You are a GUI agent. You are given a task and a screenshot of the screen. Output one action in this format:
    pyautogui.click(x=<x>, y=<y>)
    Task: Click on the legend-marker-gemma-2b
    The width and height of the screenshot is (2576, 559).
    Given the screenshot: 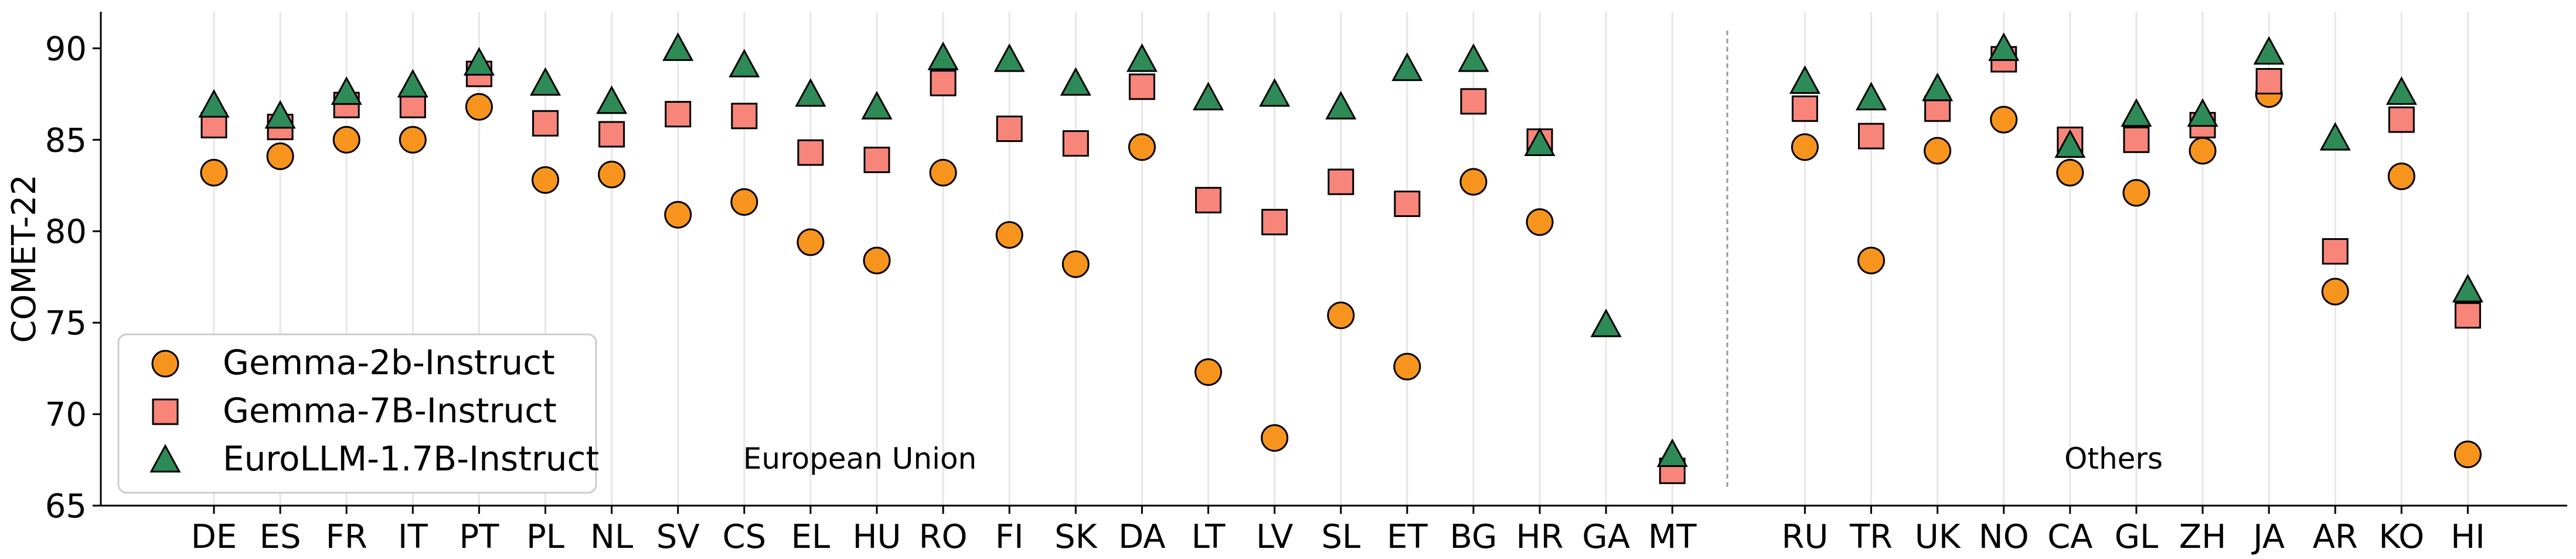 What is the action you would take?
    pyautogui.click(x=165, y=364)
    